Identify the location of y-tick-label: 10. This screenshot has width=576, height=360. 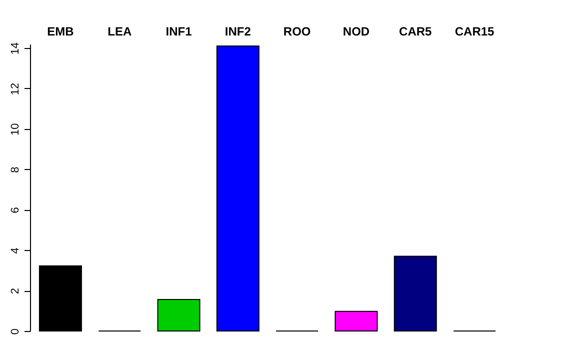
(16, 129).